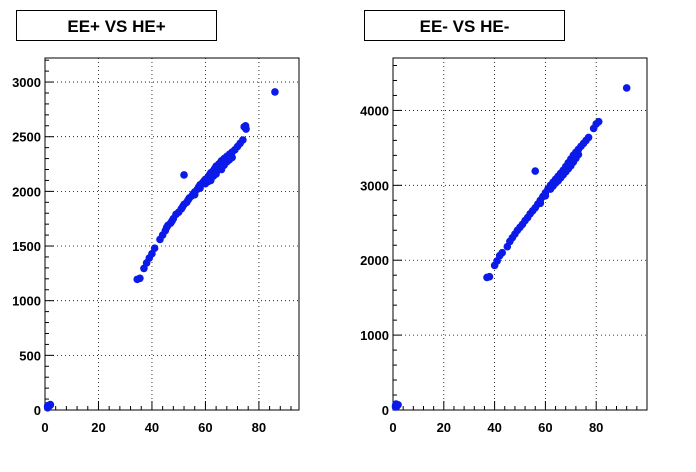 The height and width of the screenshot is (472, 696). What do you see at coordinates (98, 427) in the screenshot?
I see `x-tick-label-left: 20` at bounding box center [98, 427].